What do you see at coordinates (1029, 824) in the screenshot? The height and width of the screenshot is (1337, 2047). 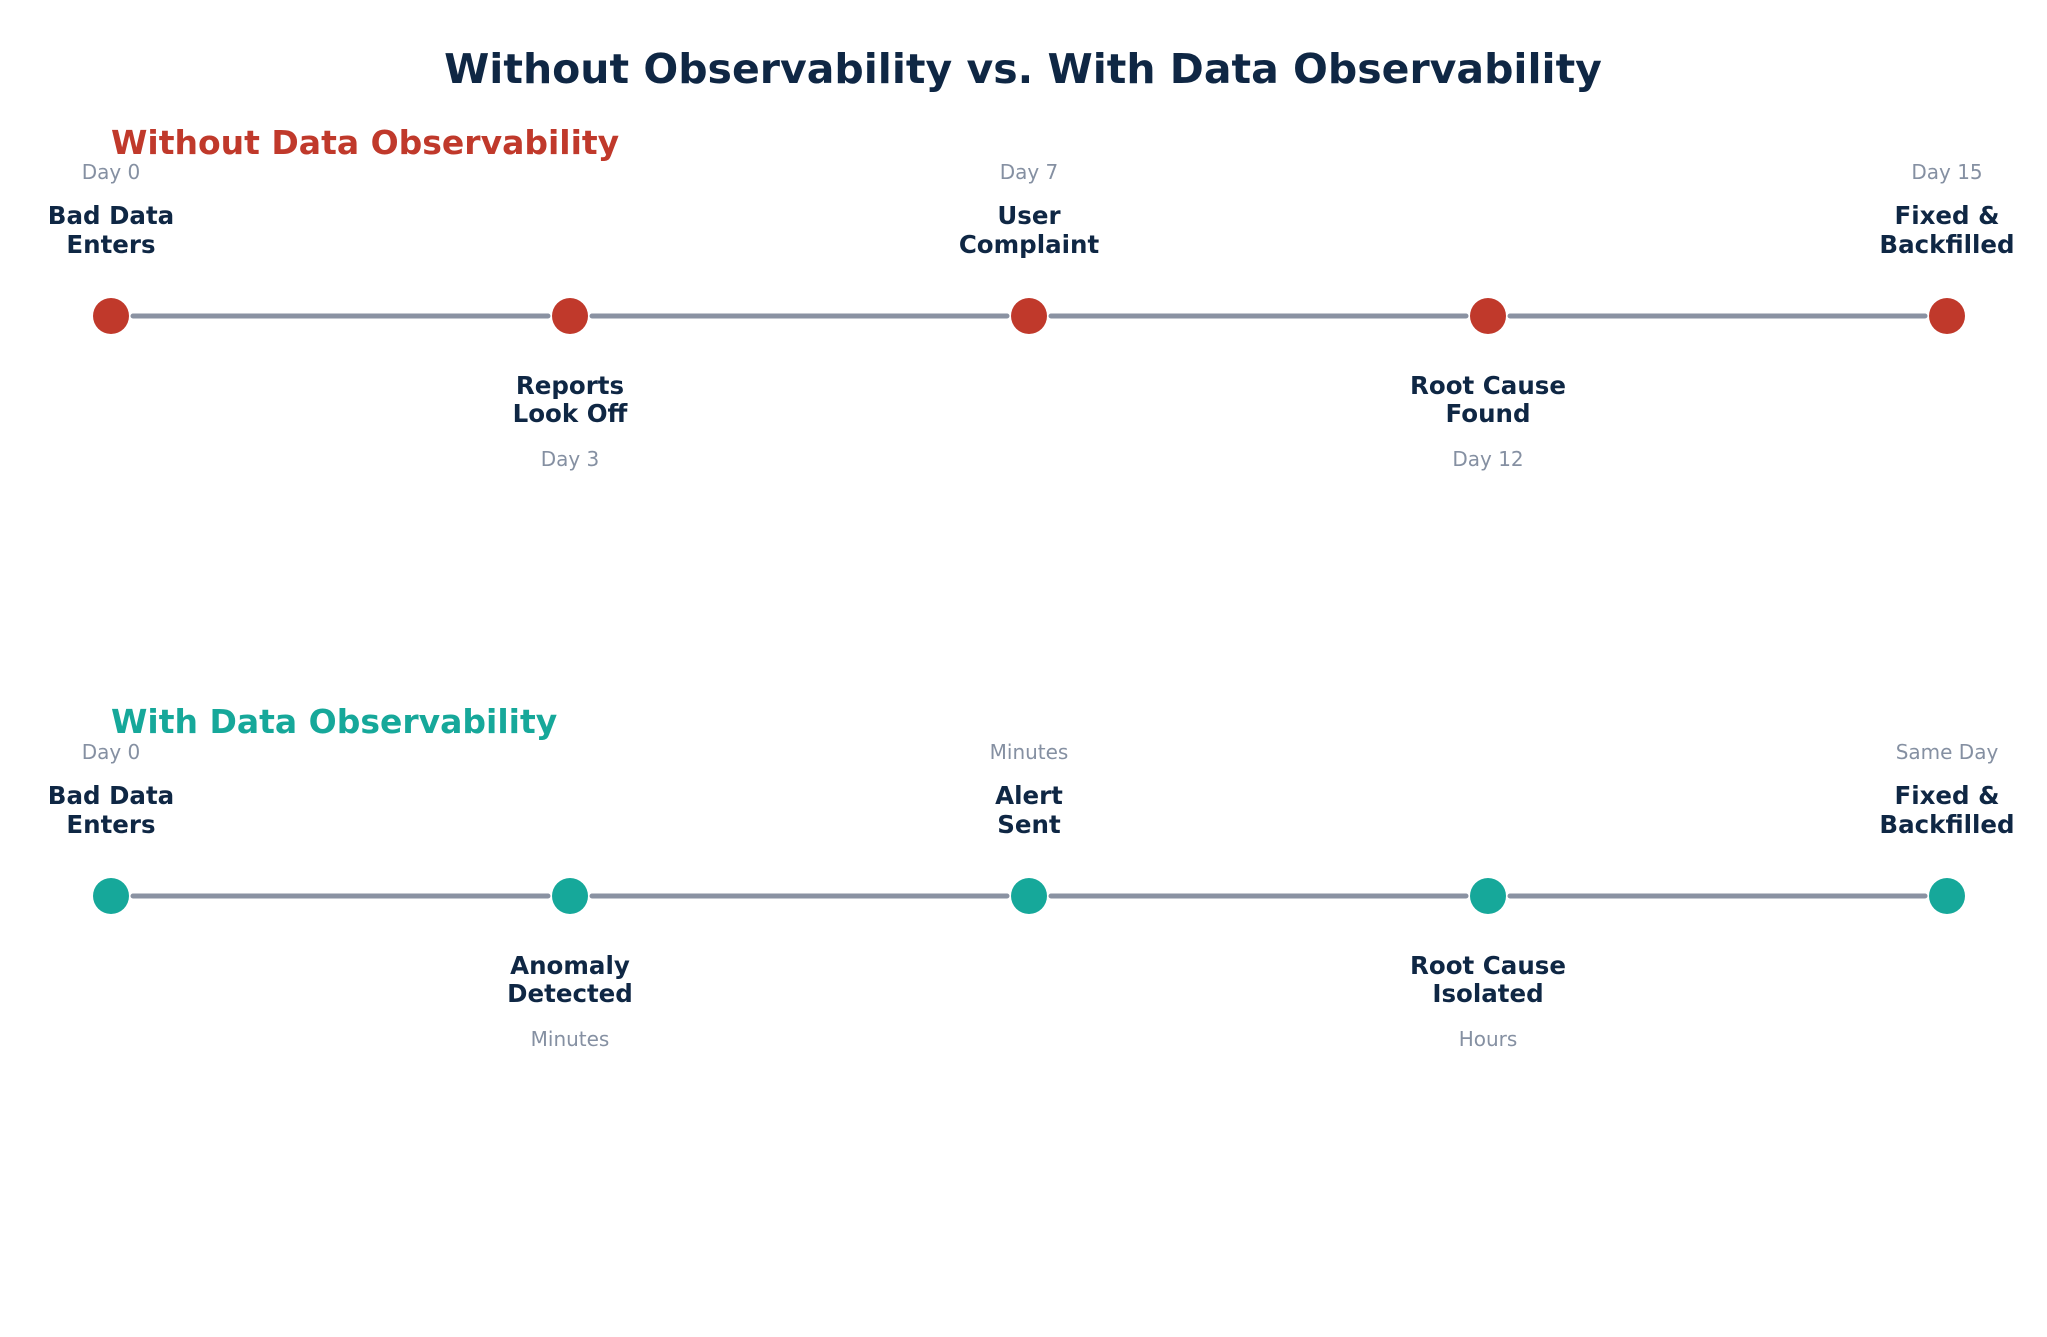 I see `event-label-line2: Sent` at bounding box center [1029, 824].